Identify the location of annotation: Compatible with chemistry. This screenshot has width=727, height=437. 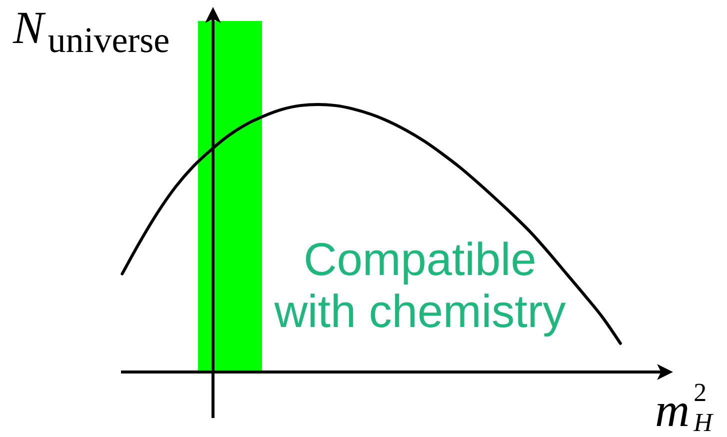
(419, 285).